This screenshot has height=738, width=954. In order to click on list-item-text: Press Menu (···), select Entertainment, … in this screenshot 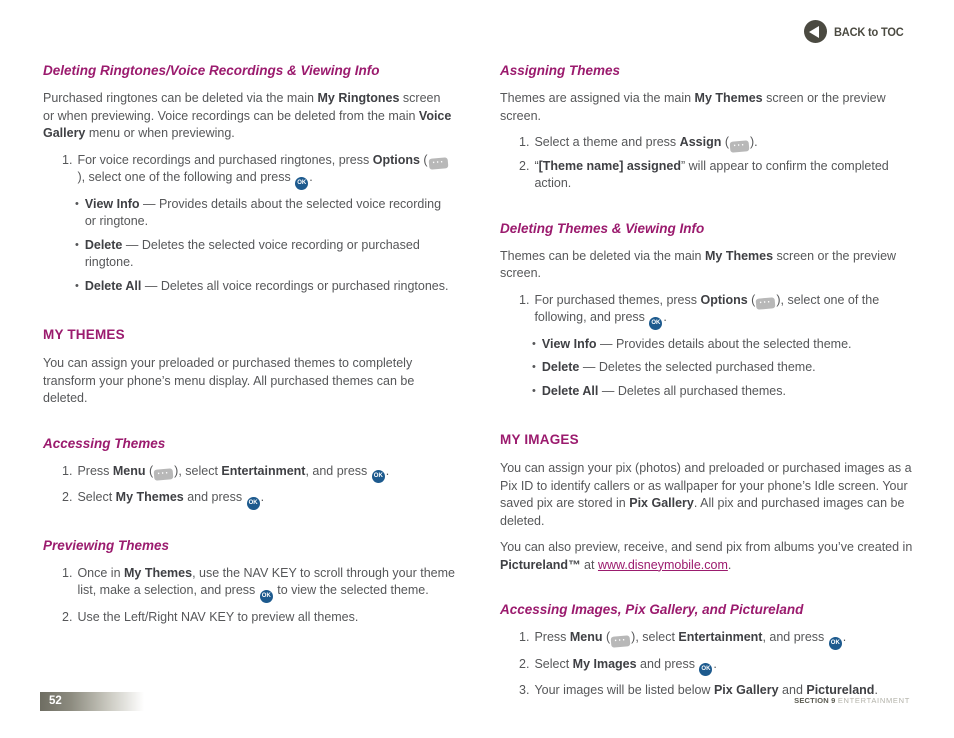, I will do `click(726, 639)`.